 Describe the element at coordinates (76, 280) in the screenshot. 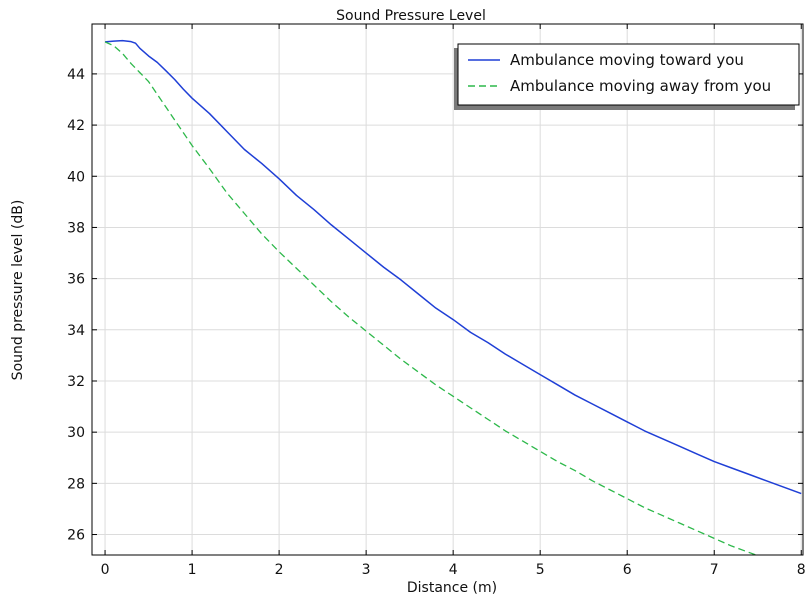

I see `y-tick-label: 36` at that location.